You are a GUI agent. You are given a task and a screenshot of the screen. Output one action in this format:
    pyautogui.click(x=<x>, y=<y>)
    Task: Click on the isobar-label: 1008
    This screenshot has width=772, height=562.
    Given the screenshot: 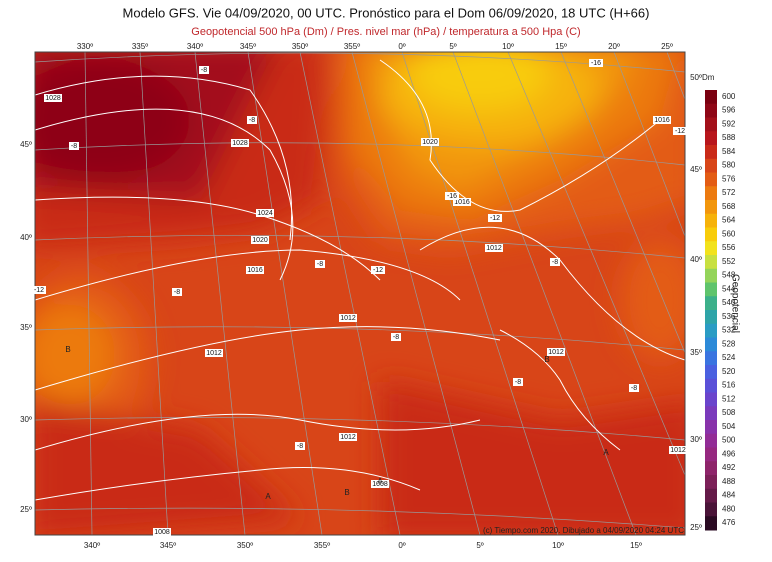 What is the action you would take?
    pyautogui.click(x=380, y=484)
    